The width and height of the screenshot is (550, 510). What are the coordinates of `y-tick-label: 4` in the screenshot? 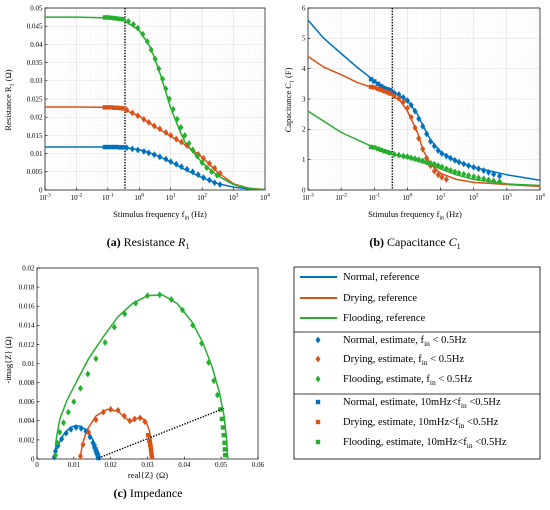 It's located at (304, 69).